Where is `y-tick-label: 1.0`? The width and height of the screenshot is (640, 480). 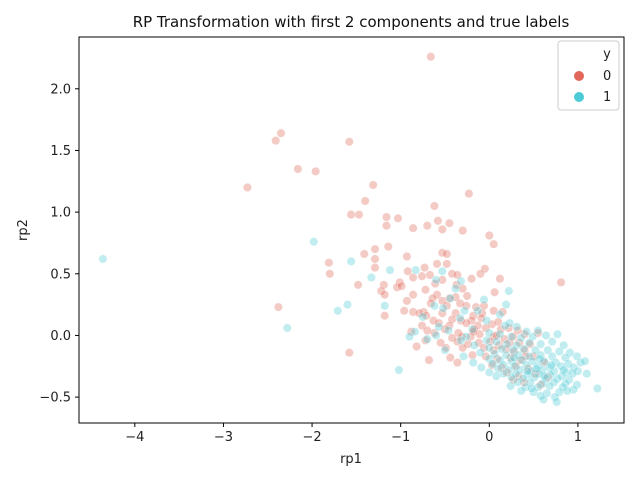
y-tick-label: 1.0 is located at coordinates (60, 213).